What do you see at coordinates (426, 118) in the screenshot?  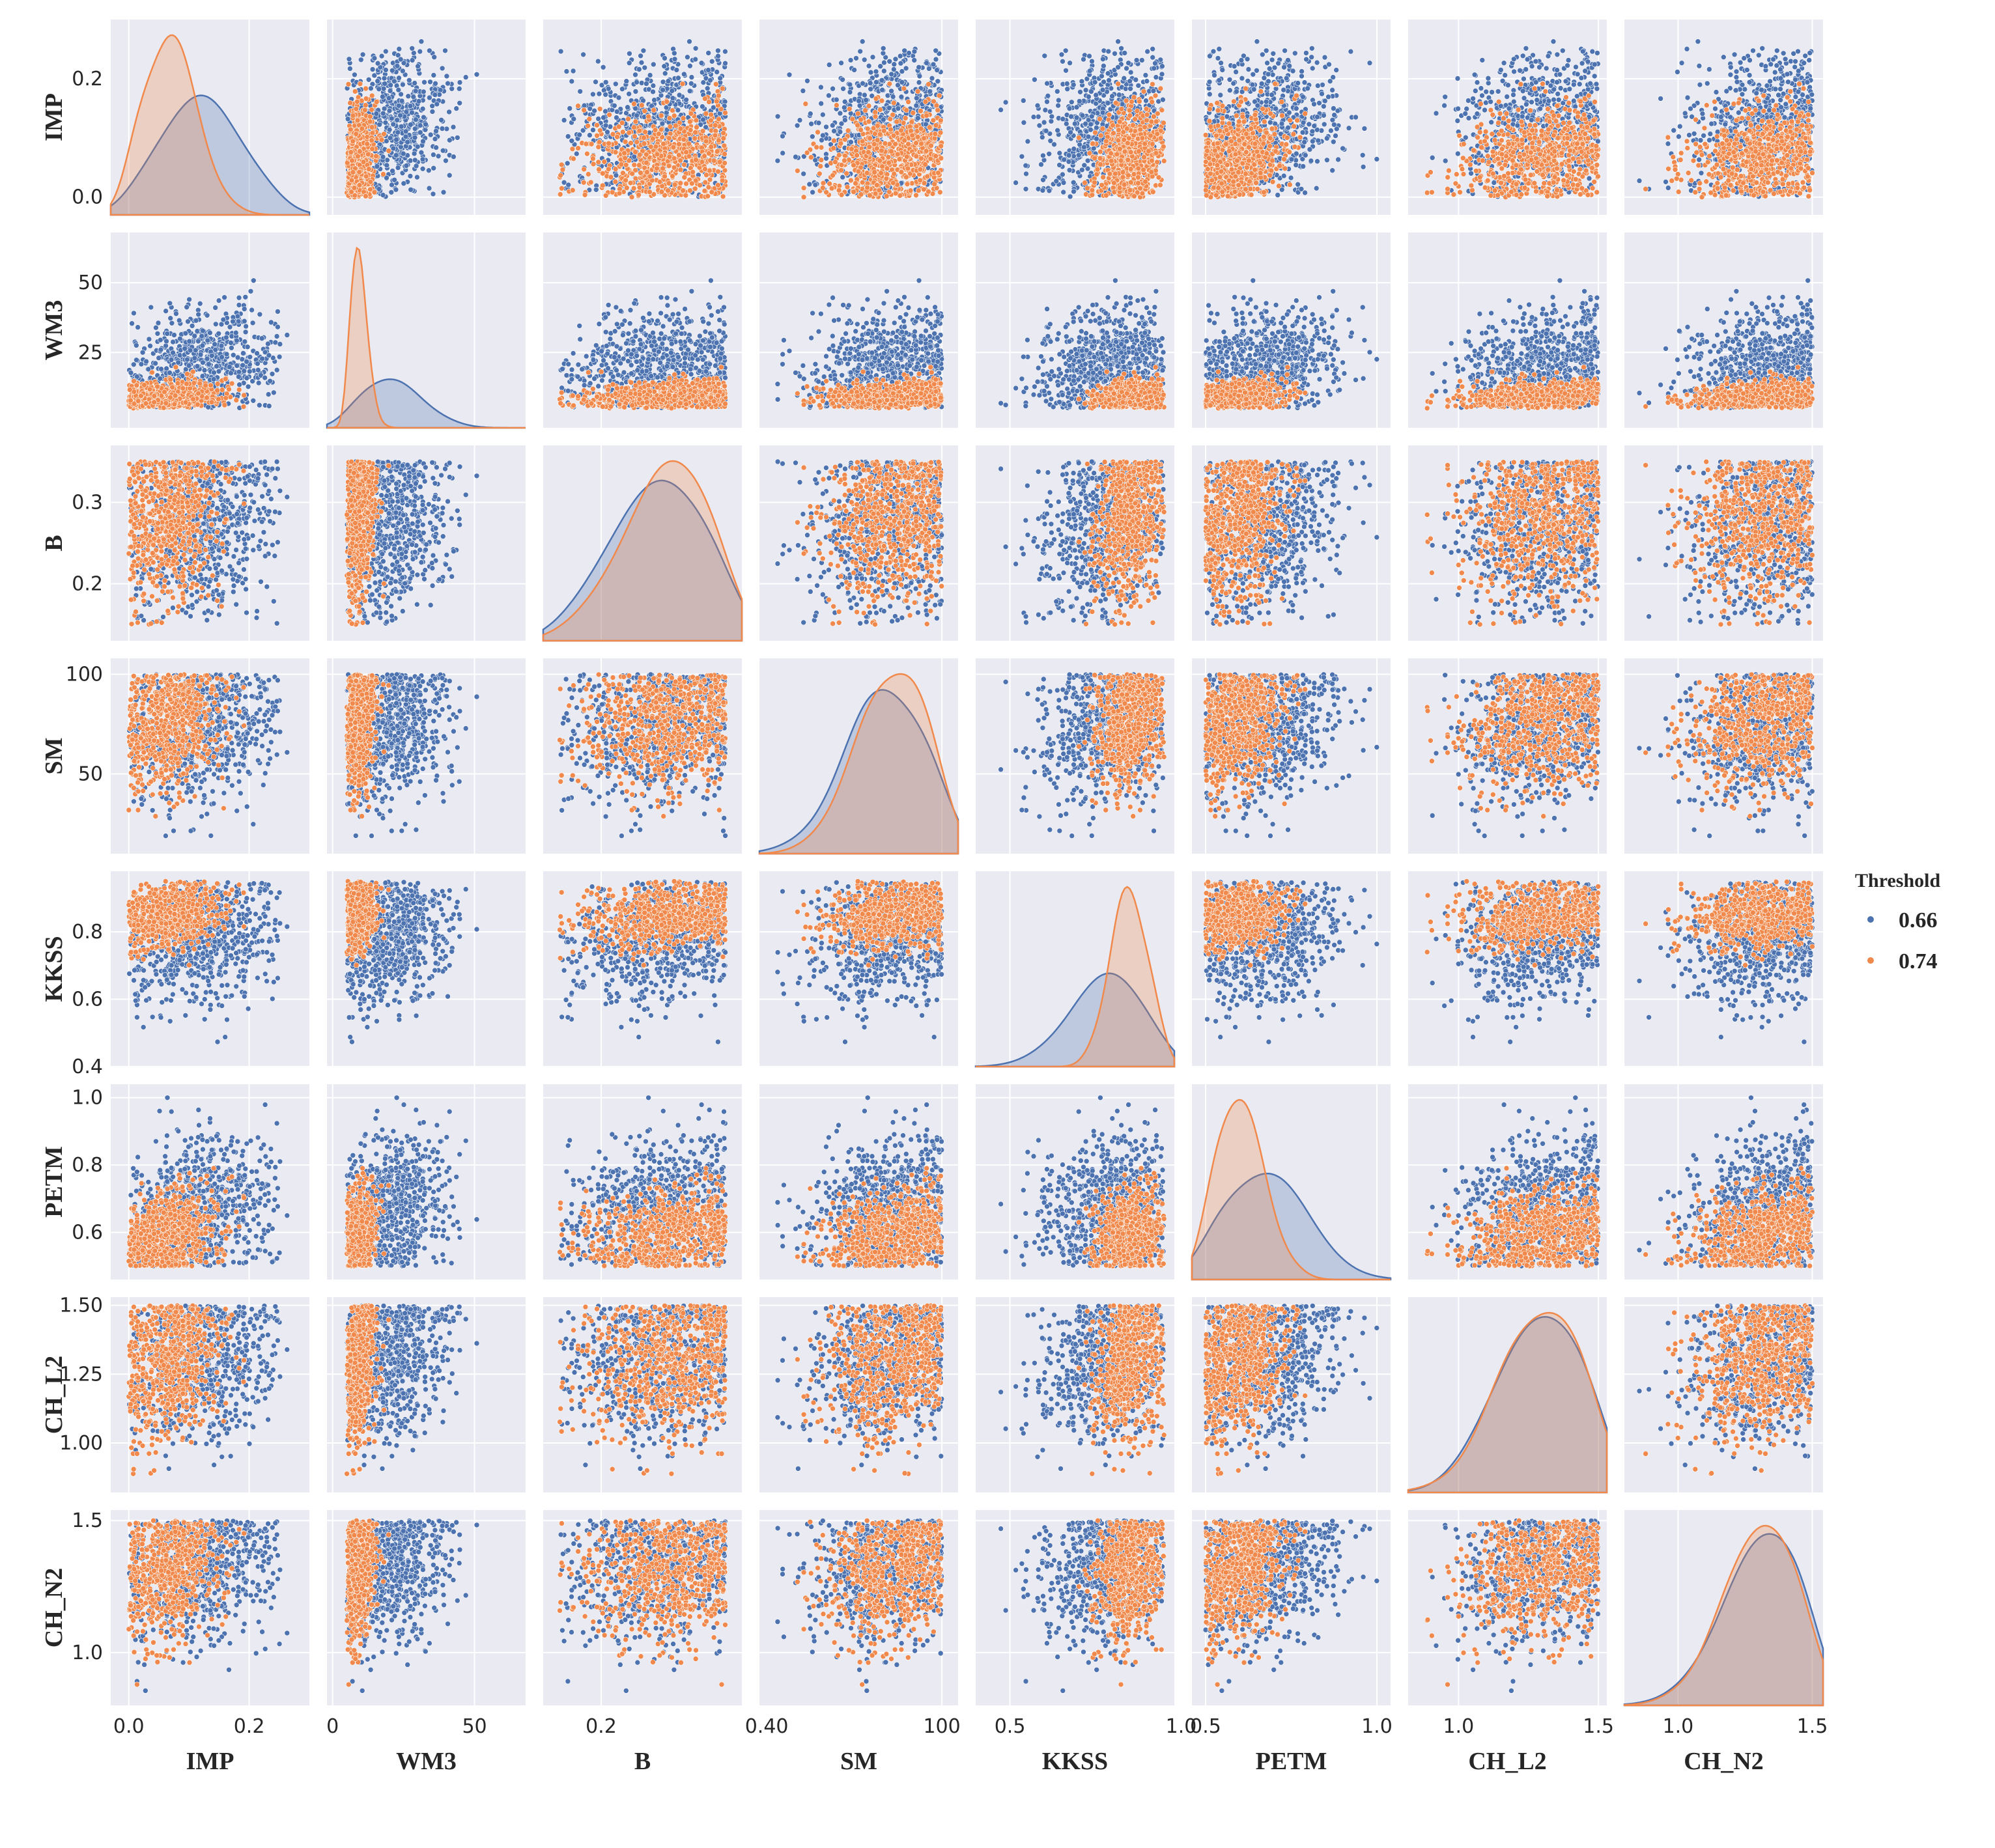 I see `panel-IMP-vs-WM3` at bounding box center [426, 118].